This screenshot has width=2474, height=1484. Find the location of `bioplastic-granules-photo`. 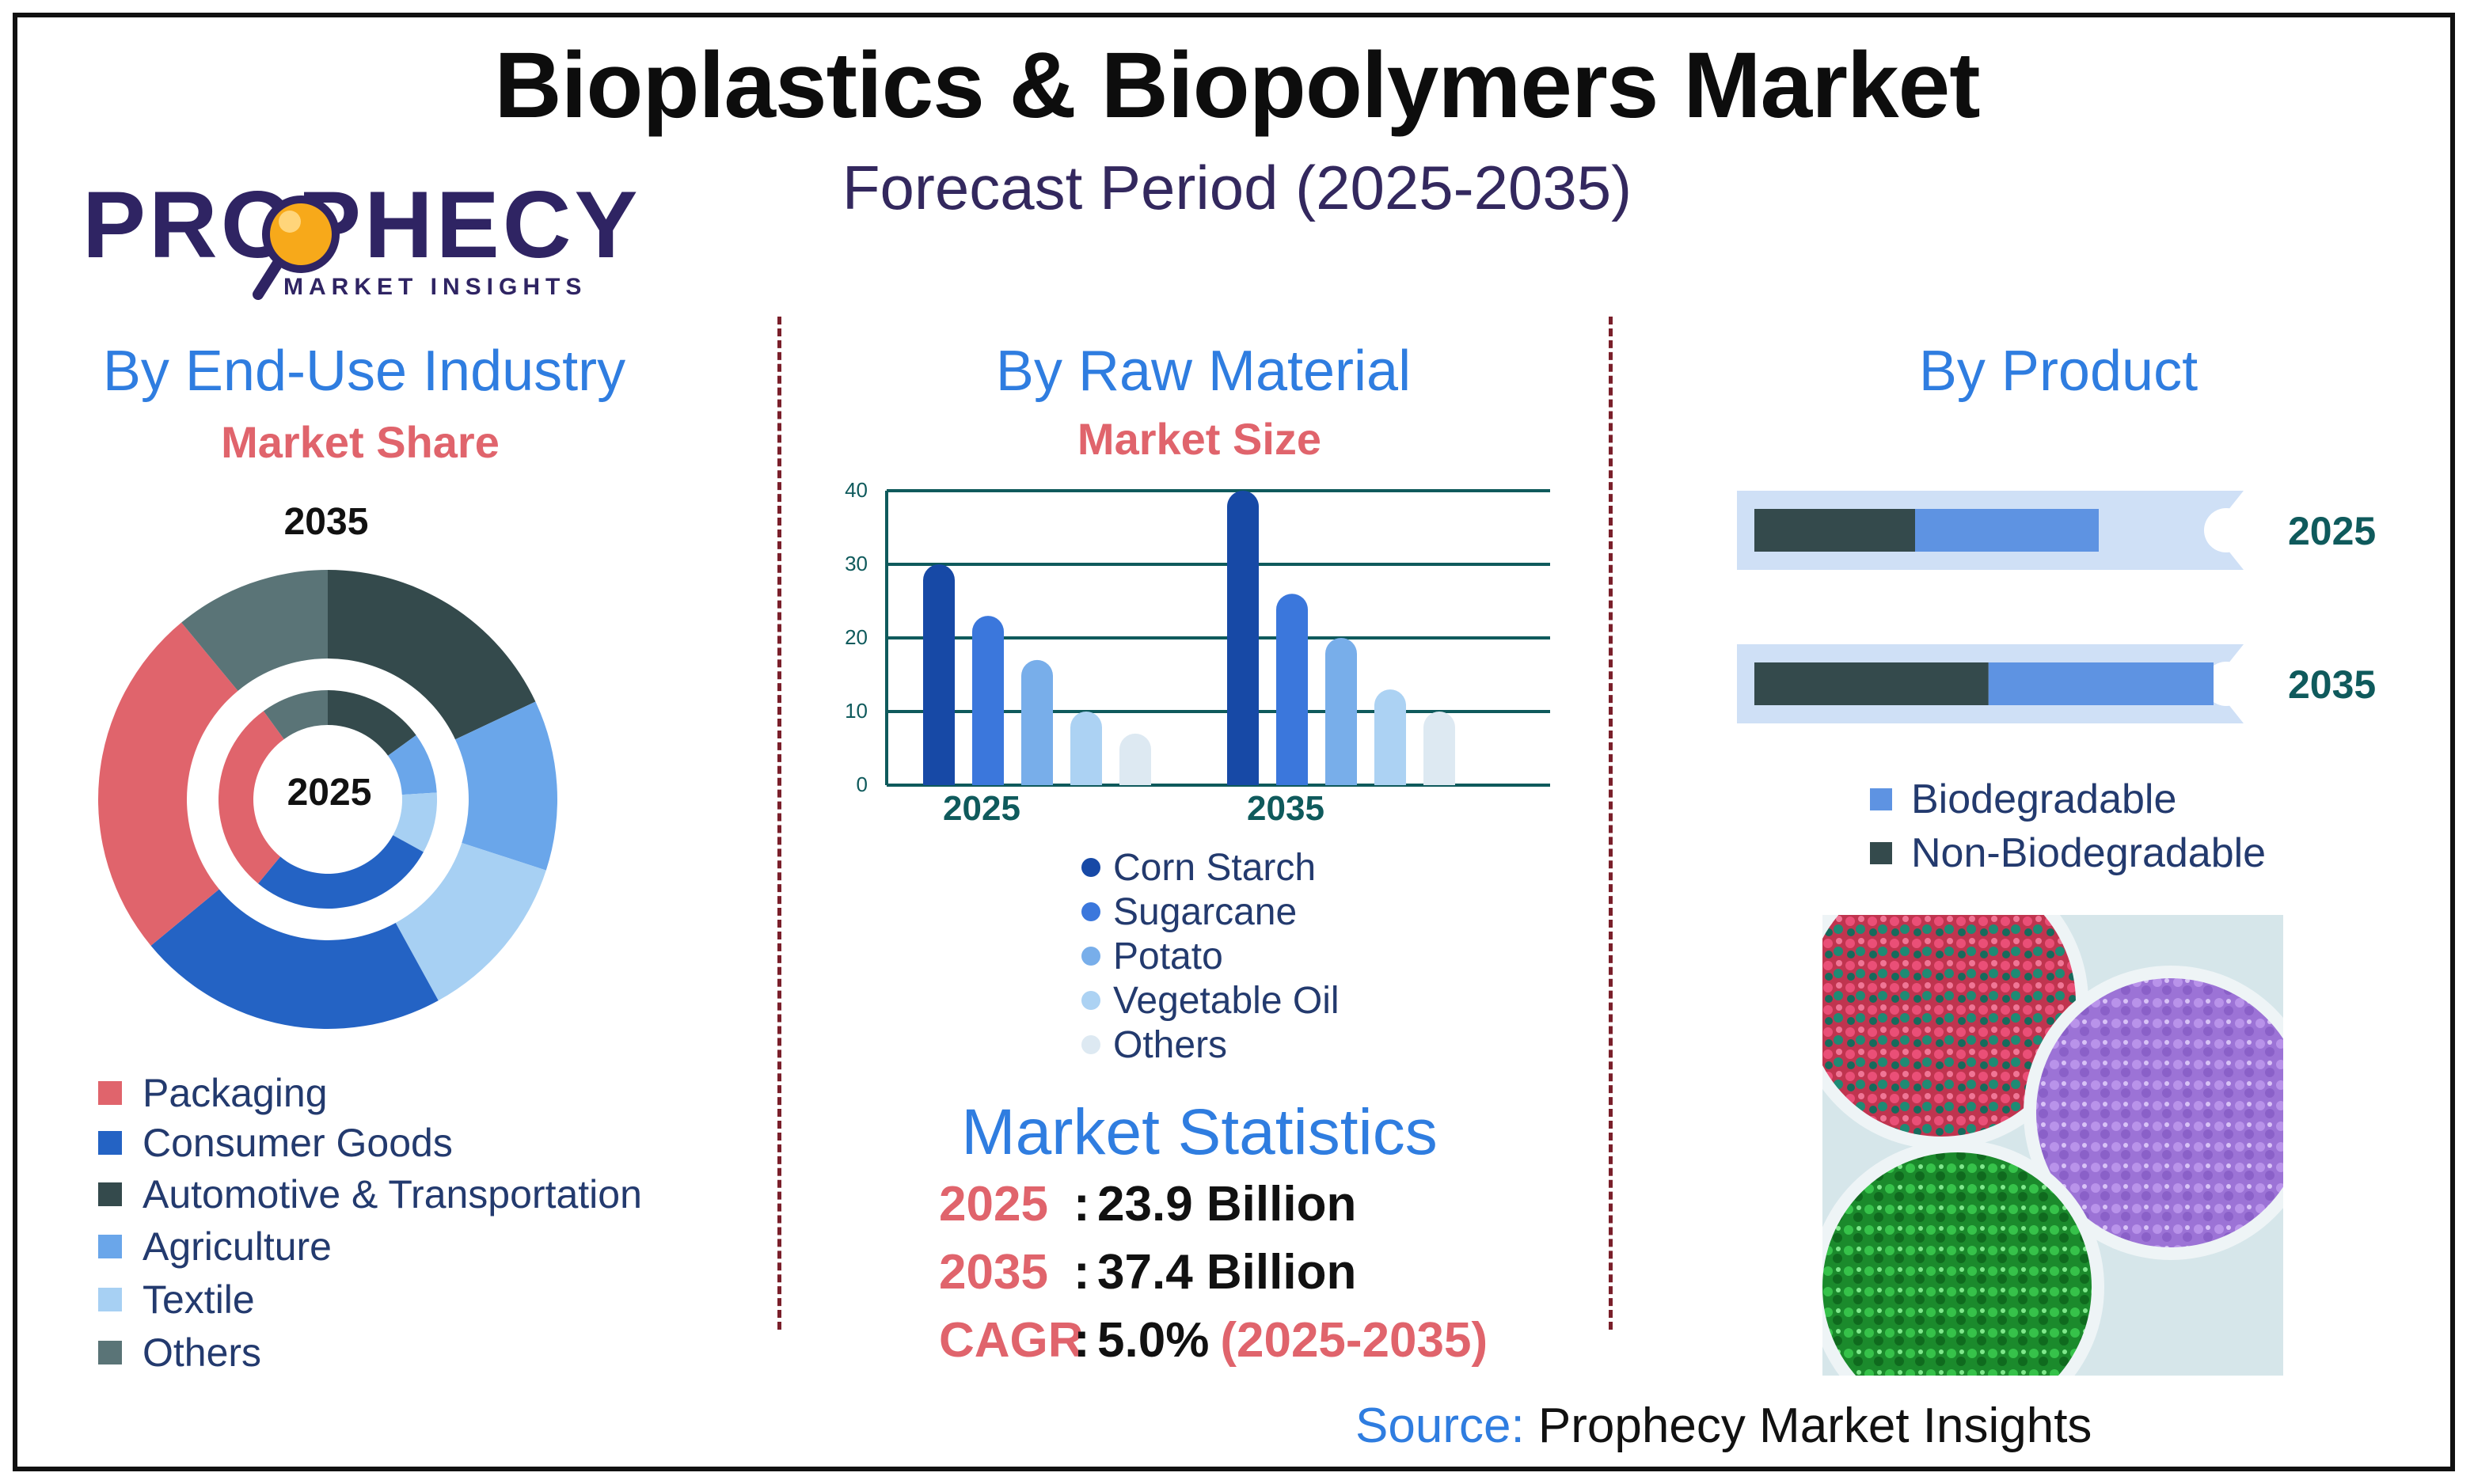

bioplastic-granules-photo is located at coordinates (2053, 1145).